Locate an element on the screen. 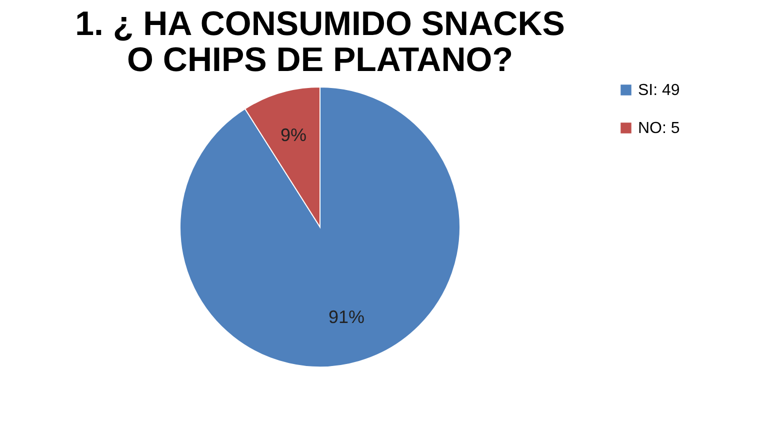 This screenshot has width=783, height=429. chart-title: 1. ¿ HA CONSUMIDO SNACKS O CHIPS DE PLATANO? is located at coordinates (320, 42).